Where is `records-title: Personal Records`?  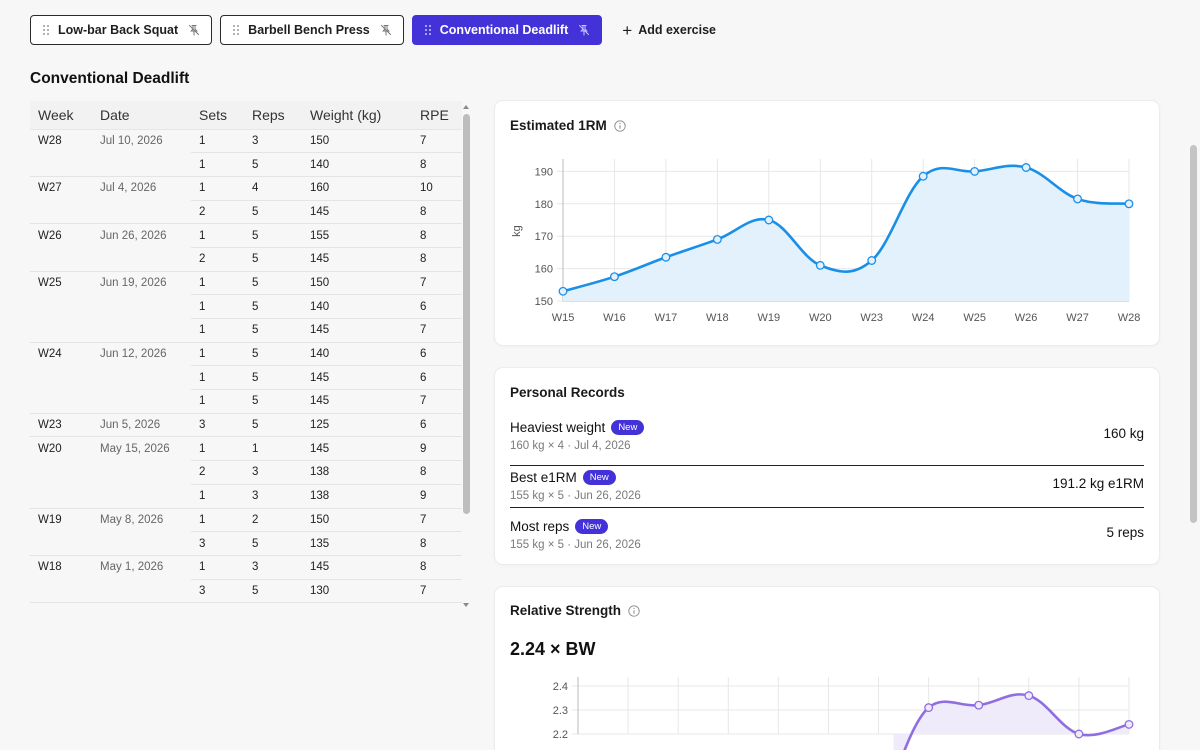 records-title: Personal Records is located at coordinates (567, 392).